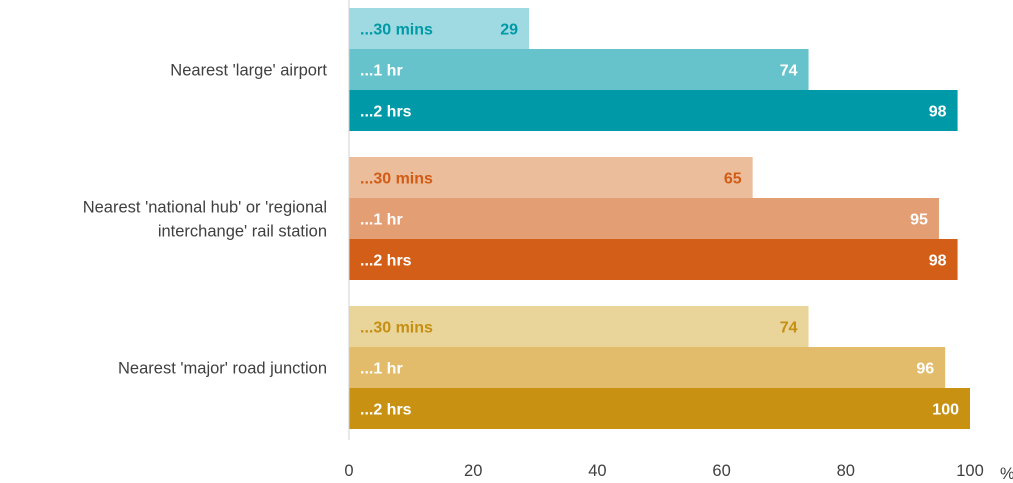  What do you see at coordinates (970, 471) in the screenshot?
I see `x-tick-label: 100` at bounding box center [970, 471].